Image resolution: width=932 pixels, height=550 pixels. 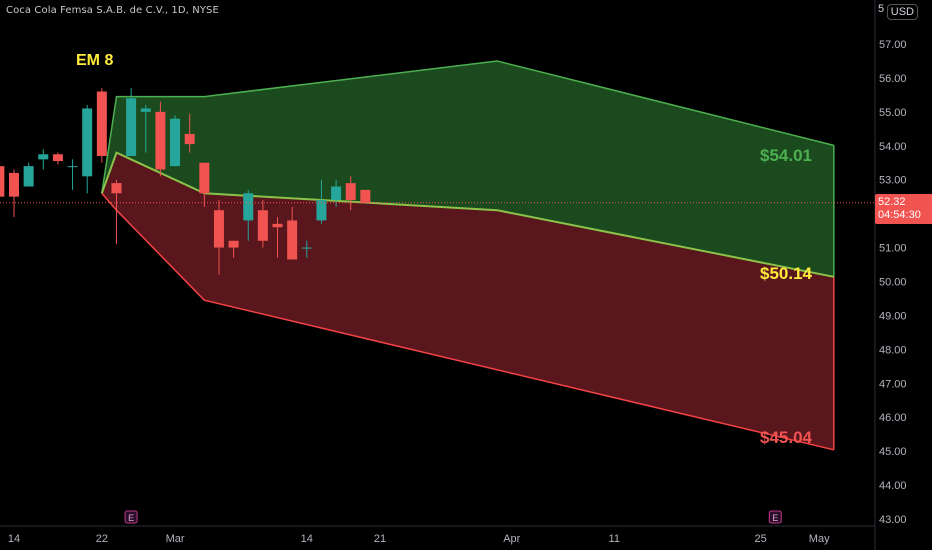 What do you see at coordinates (893, 350) in the screenshot?
I see `y-tick-label: 48.00` at bounding box center [893, 350].